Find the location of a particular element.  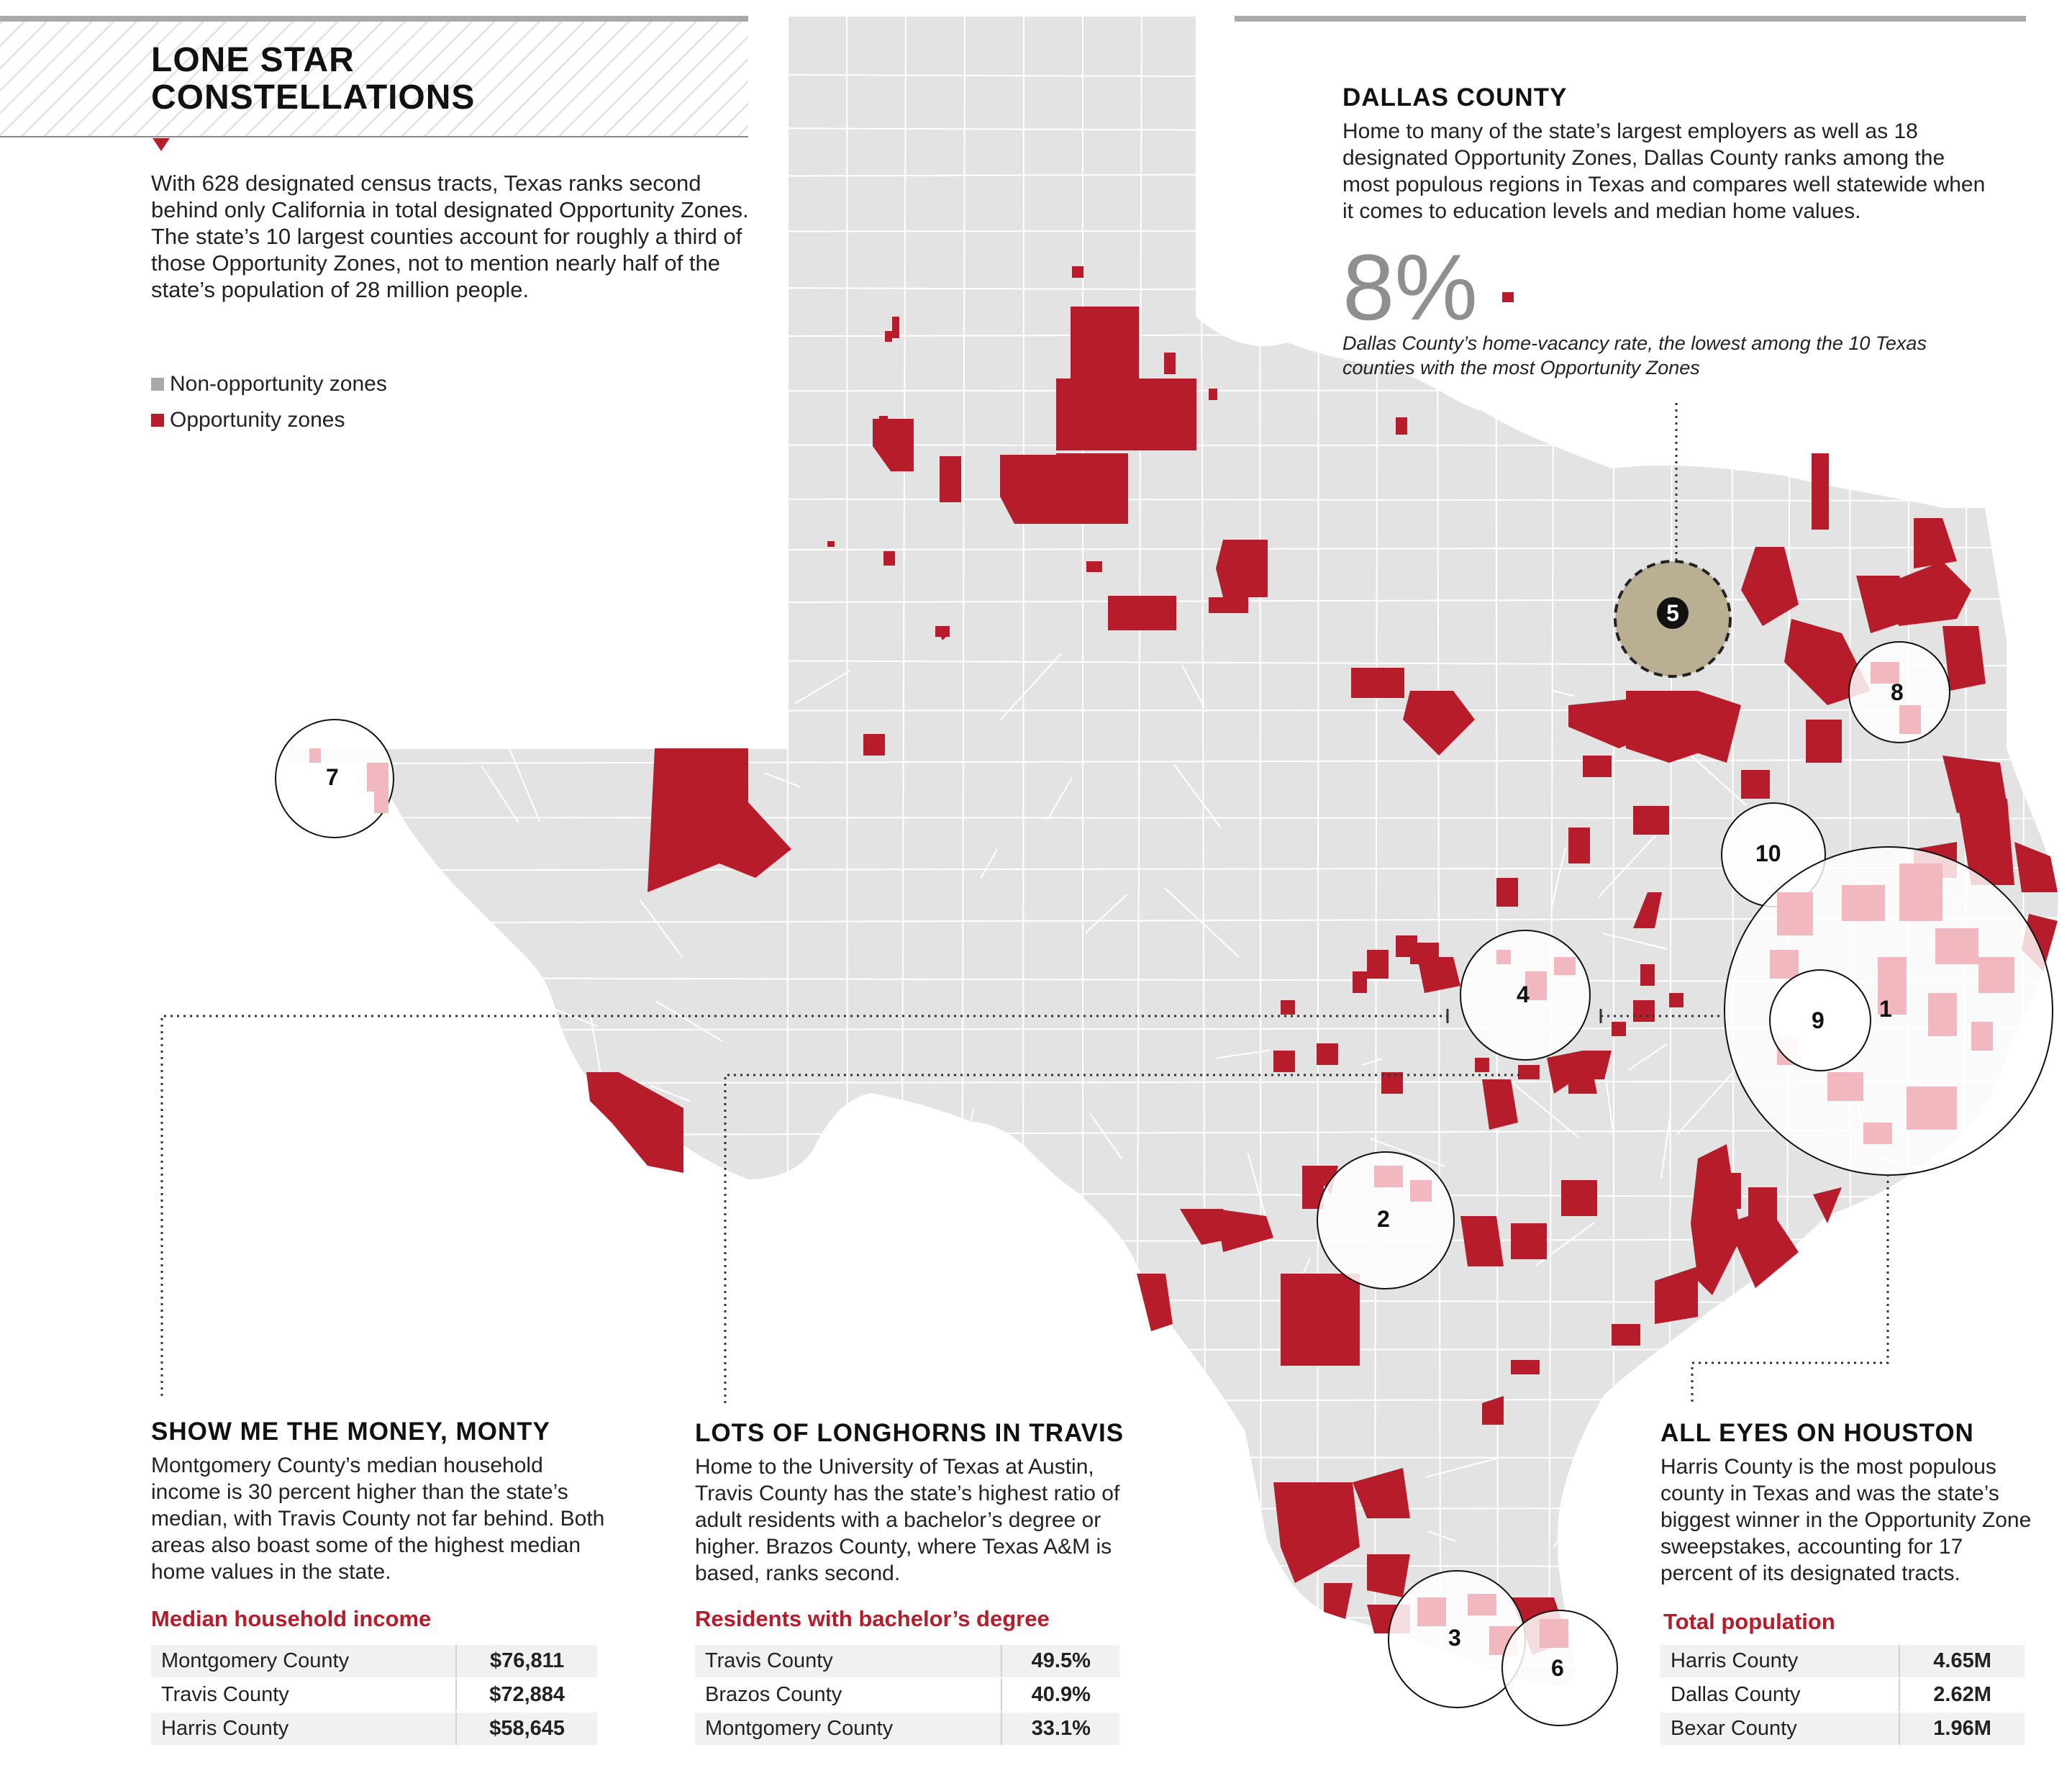

circle-label-4: 4 is located at coordinates (1524, 994).